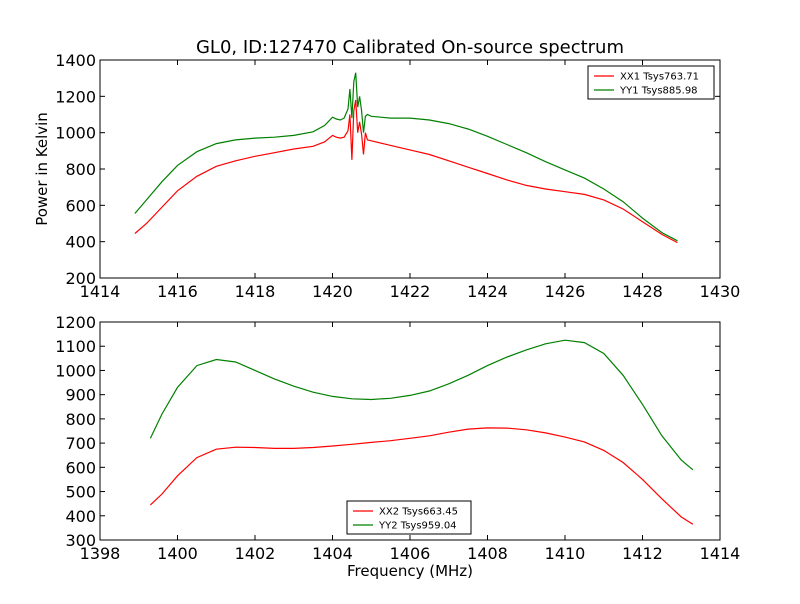 The height and width of the screenshot is (604, 800). Describe the element at coordinates (659, 77) in the screenshot. I see `legend-label: XX1 Tsys763.71` at that location.